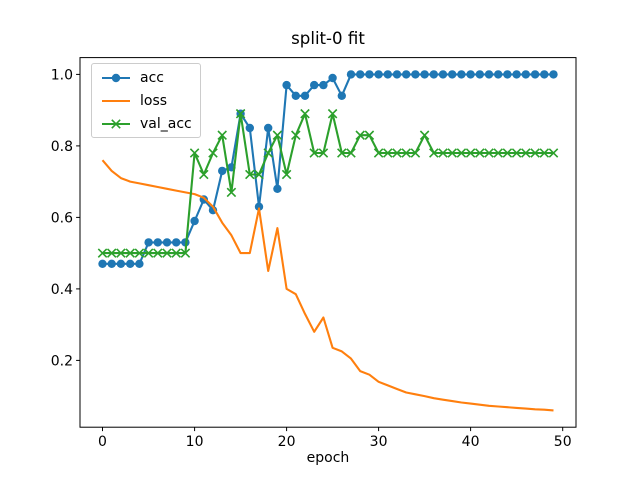 The height and width of the screenshot is (480, 640). I want to click on y-tick-label: 0.2, so click(62, 361).